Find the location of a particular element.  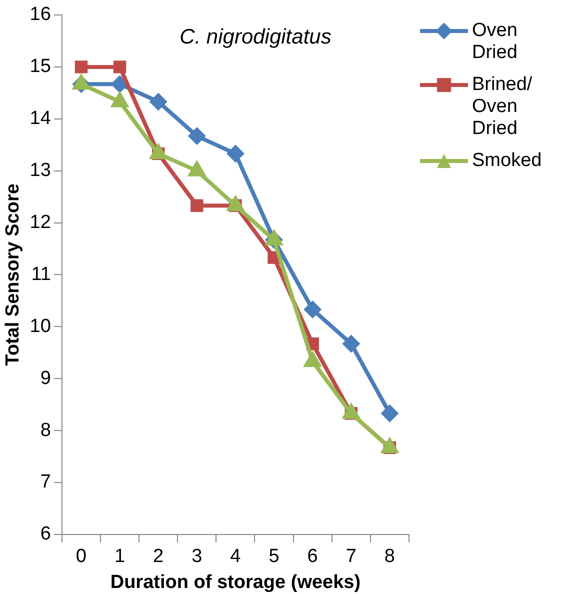

y-tick-label: 14 is located at coordinates (41, 119).